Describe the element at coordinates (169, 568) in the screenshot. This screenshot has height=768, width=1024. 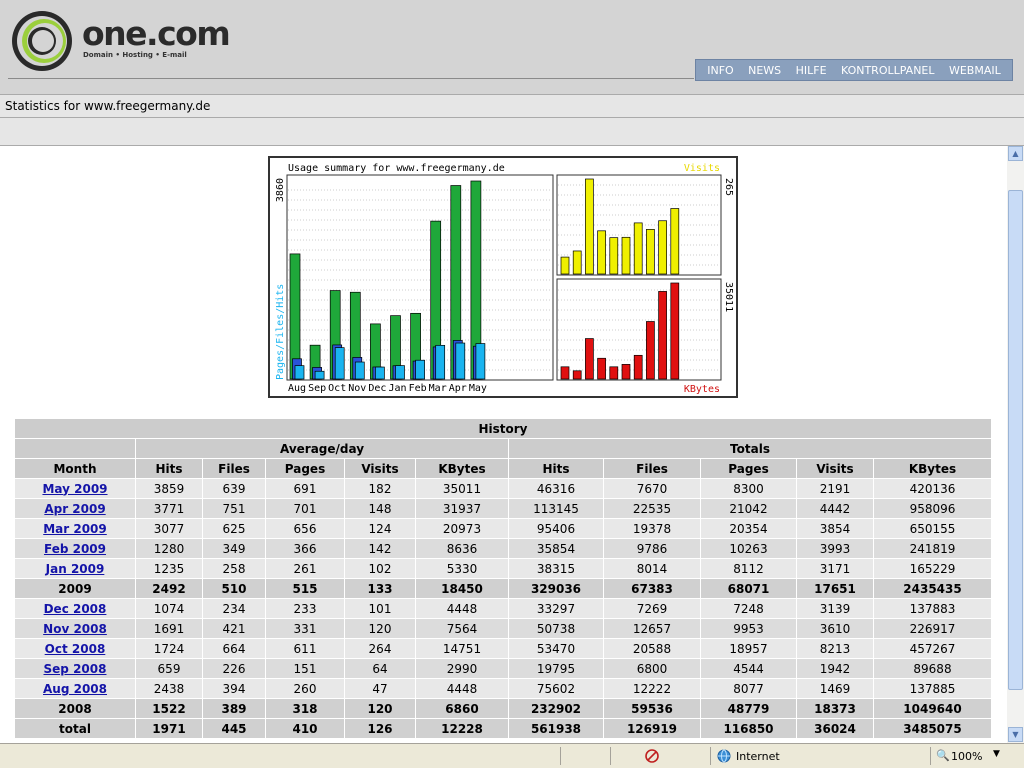
I see `value-cell: 1235` at that location.